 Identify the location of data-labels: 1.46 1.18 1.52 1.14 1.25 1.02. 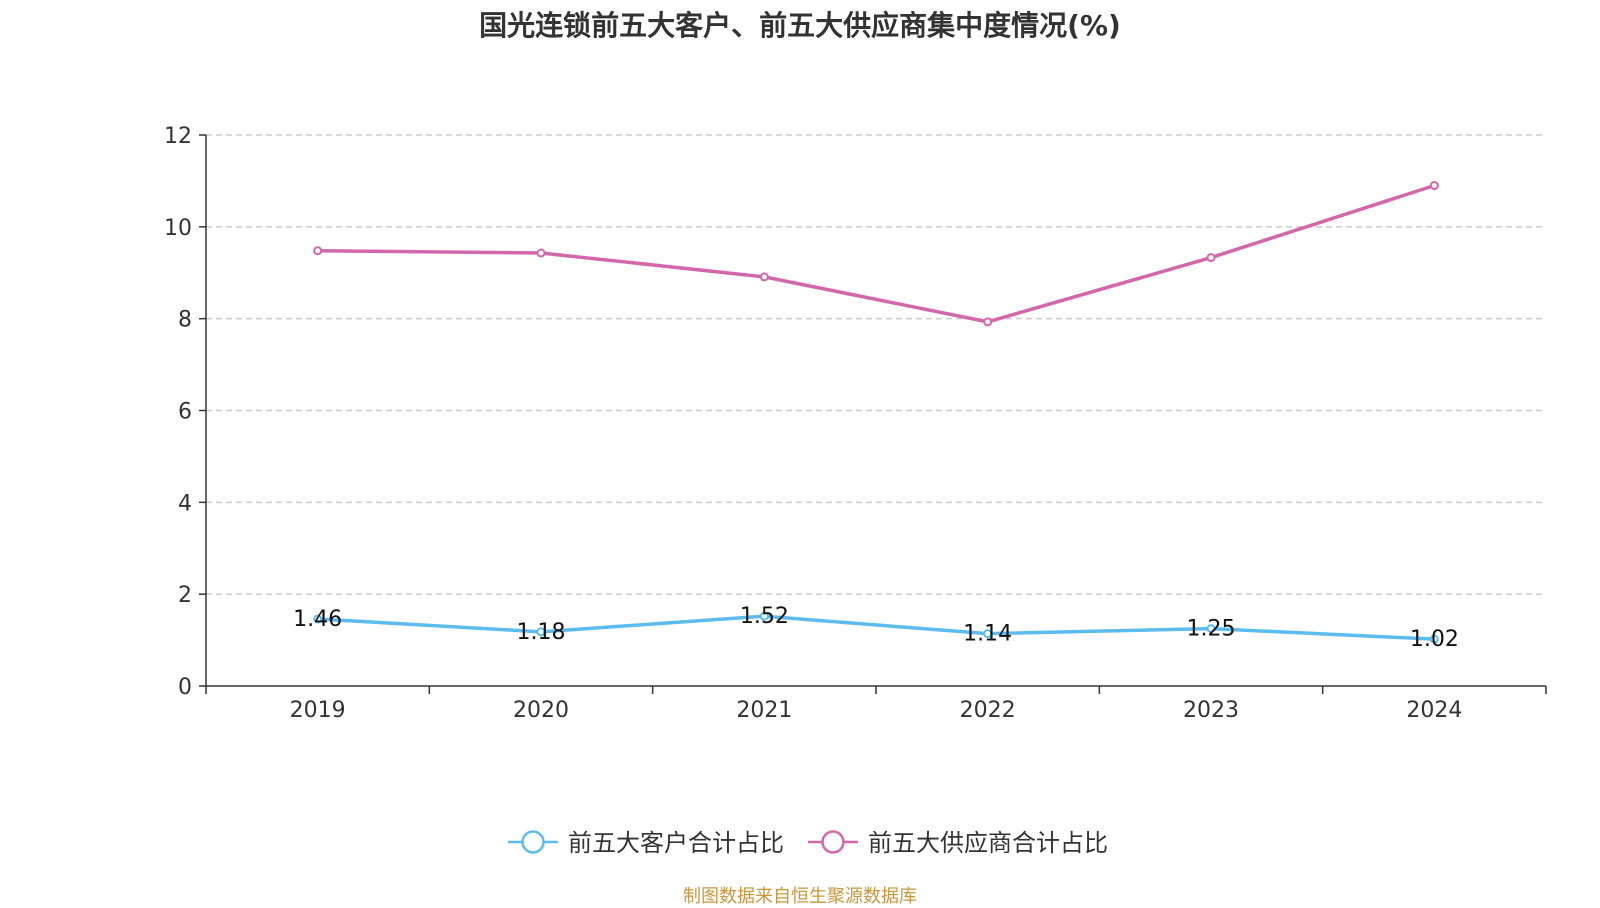
(876, 628).